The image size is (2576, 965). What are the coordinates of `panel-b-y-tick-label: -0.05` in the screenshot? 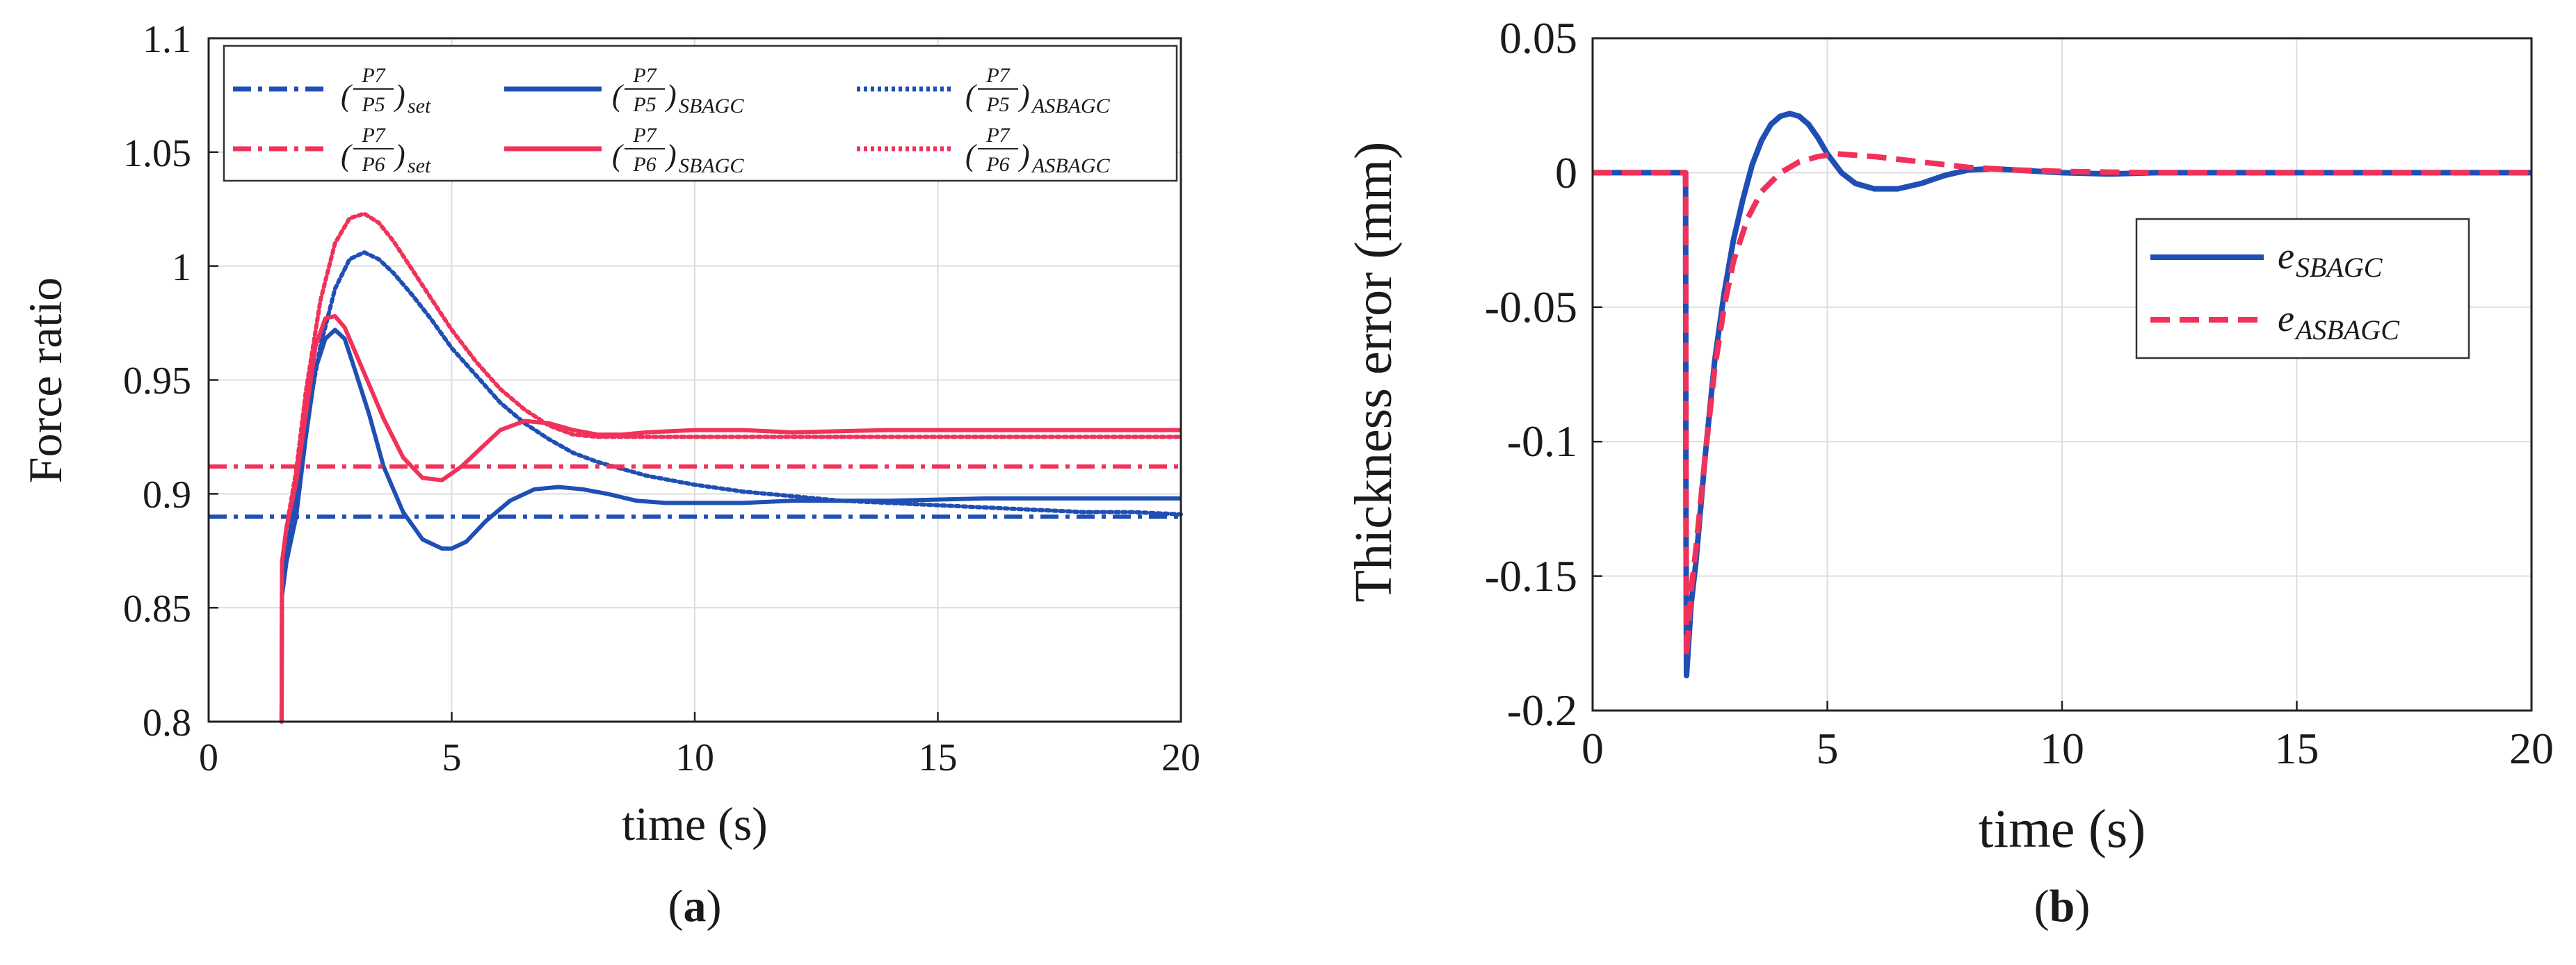 It's located at (1531, 307).